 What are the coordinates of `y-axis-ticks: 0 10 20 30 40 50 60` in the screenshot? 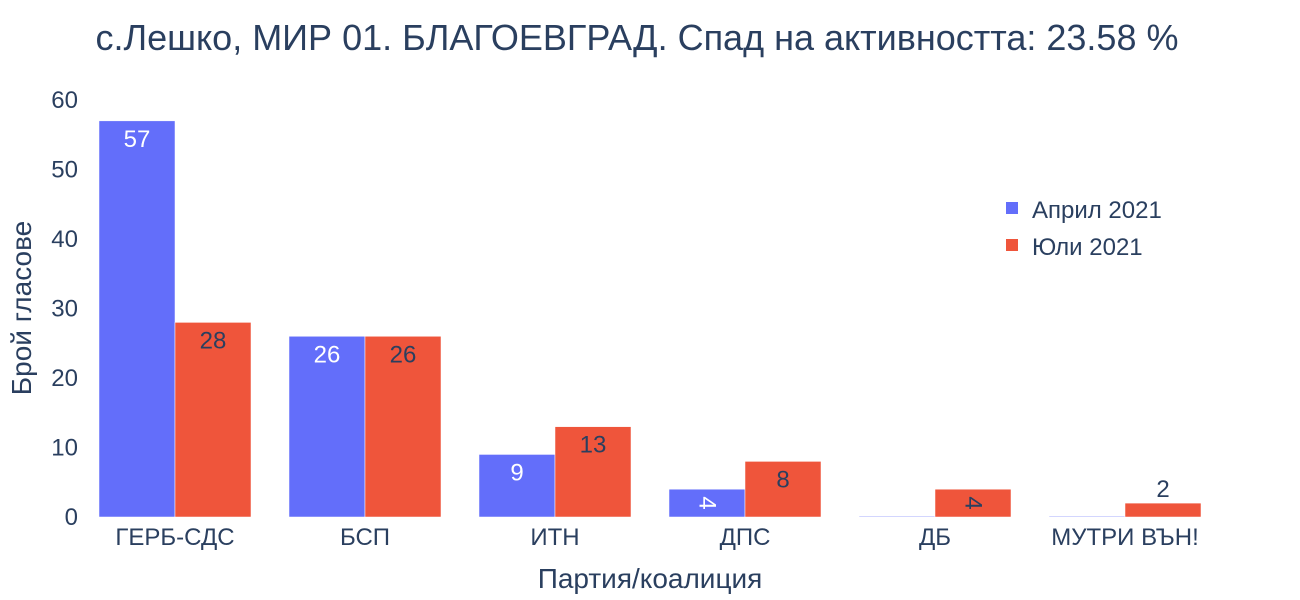 It's located at (64, 309).